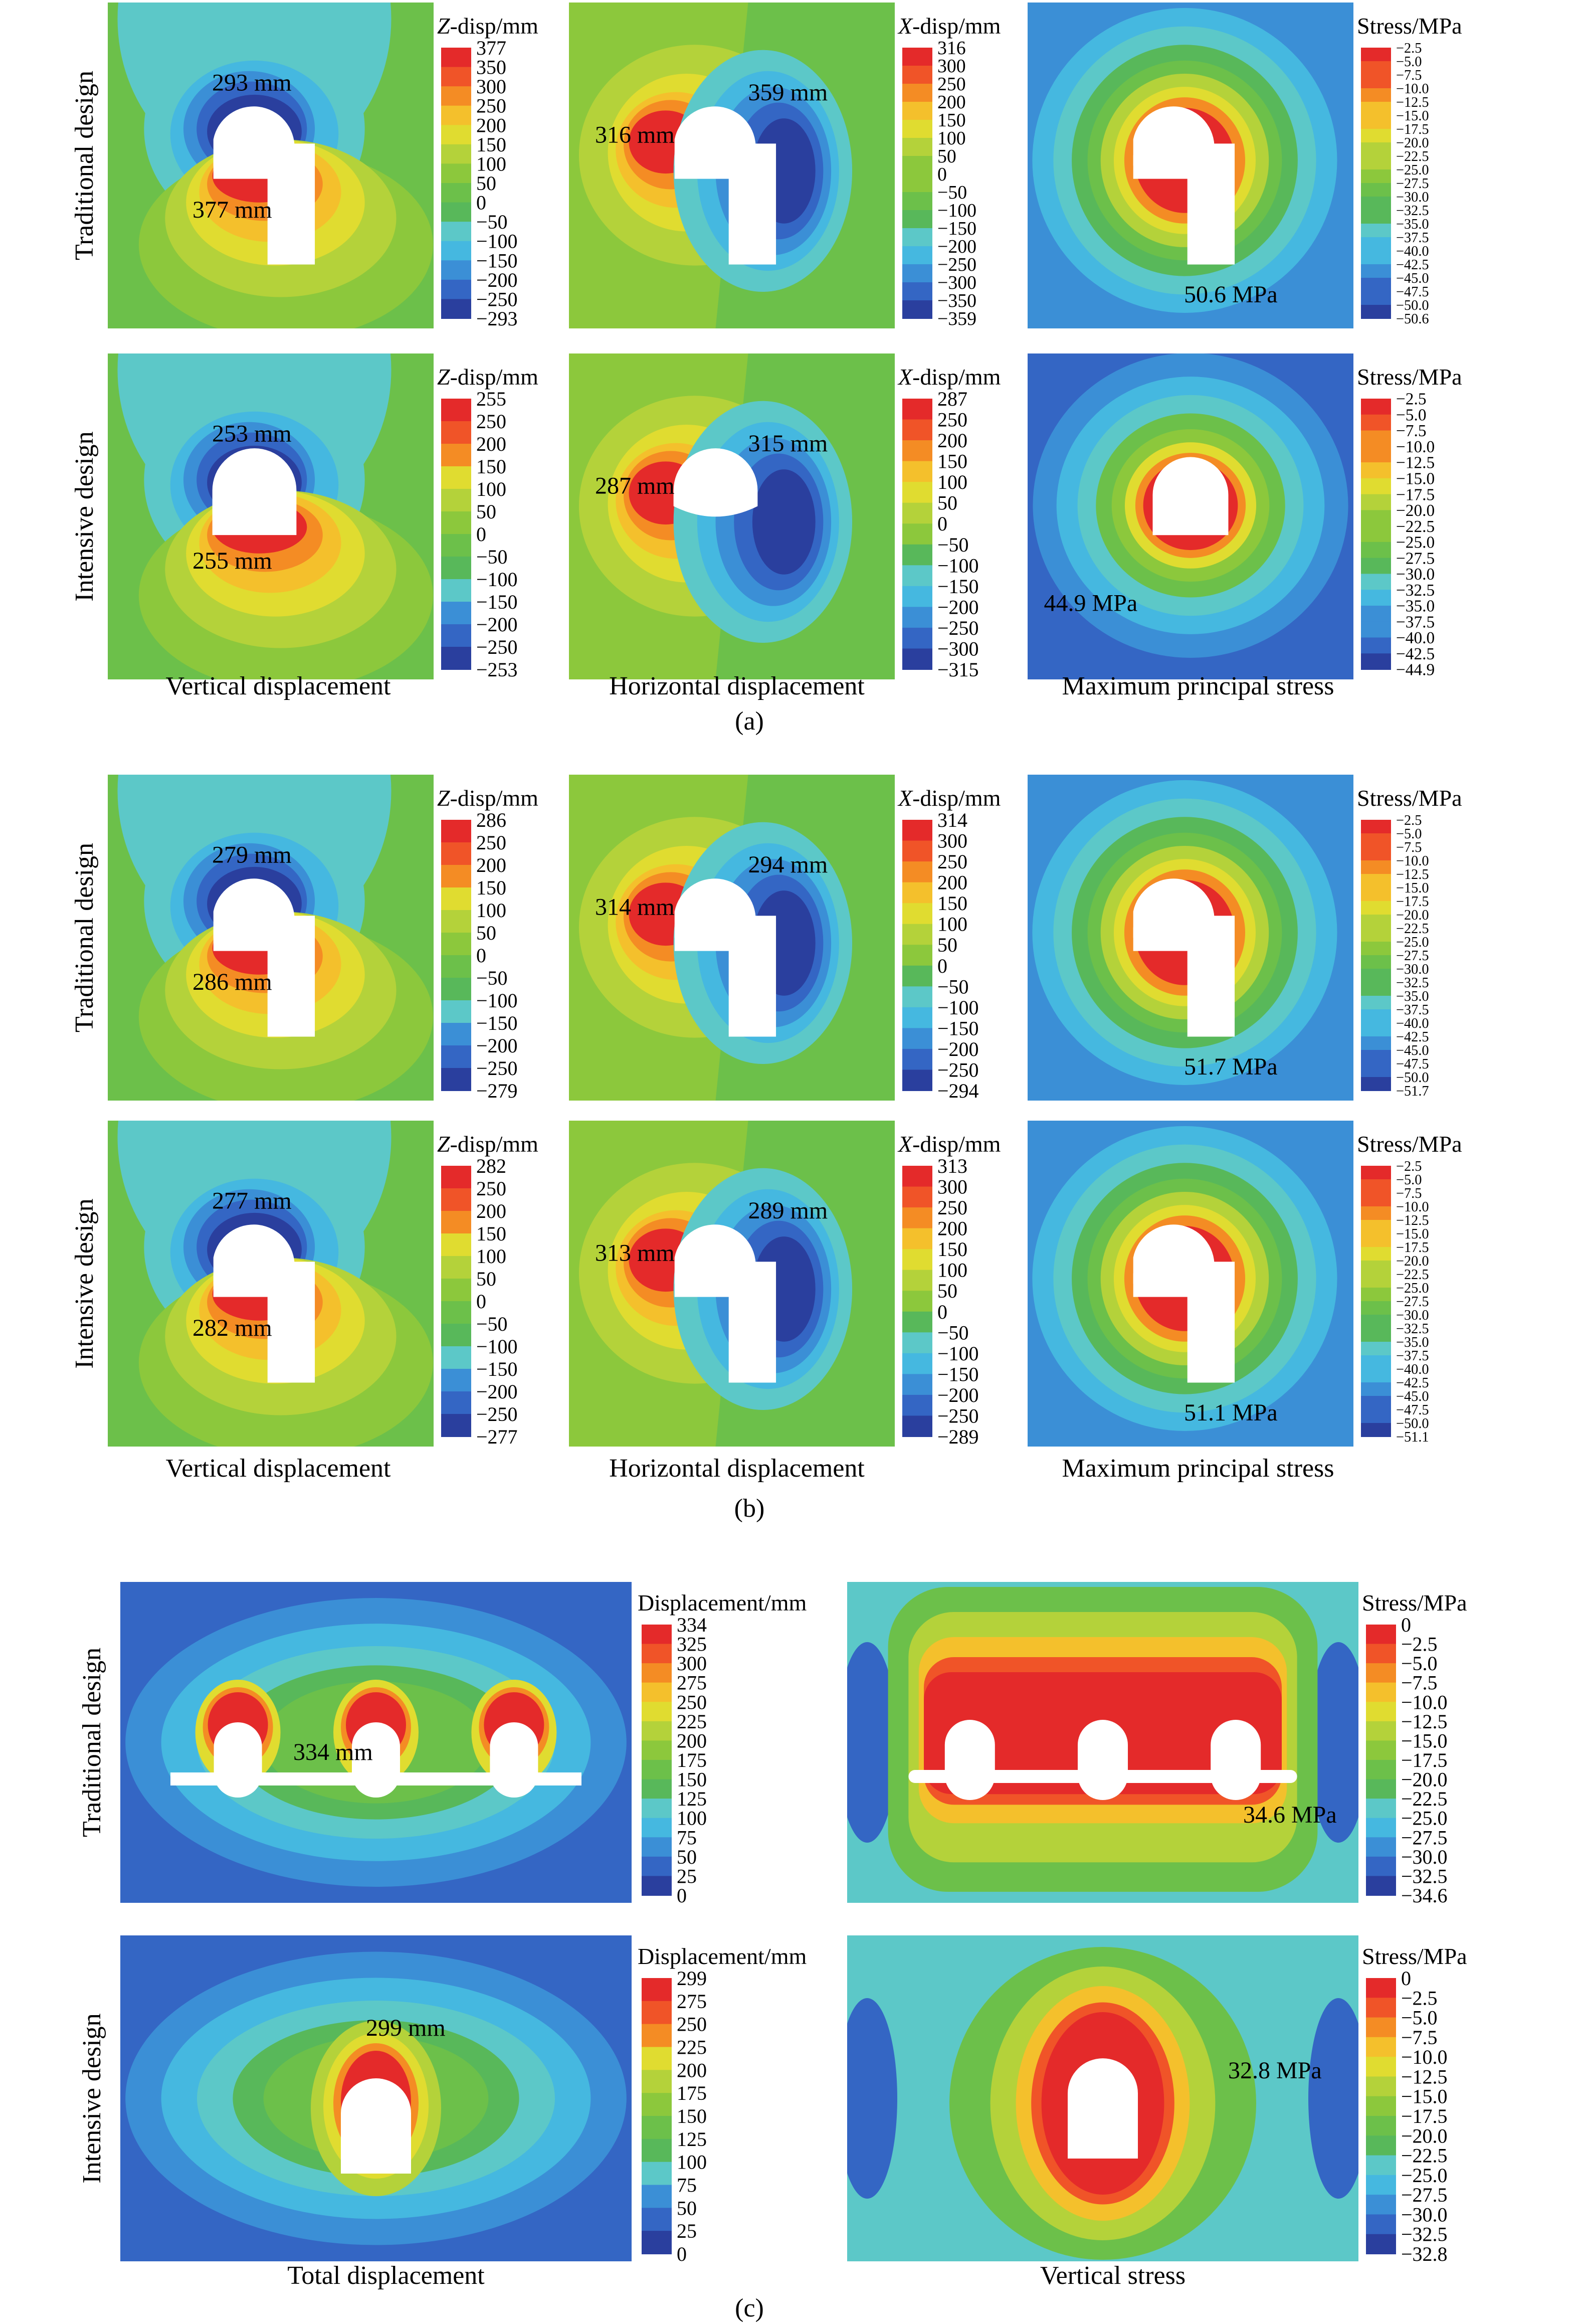  Describe the element at coordinates (1410, 26) in the screenshot. I see `legend-title-unit: Stress/MPa` at that location.